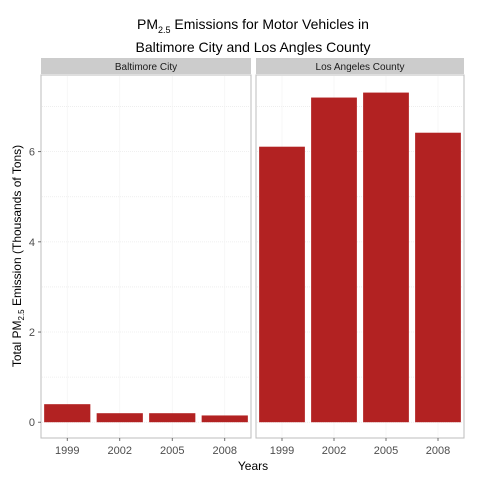 This screenshot has height=480, width=480. I want to click on strip-label-baltimore-city: Baltimore City, so click(146, 67).